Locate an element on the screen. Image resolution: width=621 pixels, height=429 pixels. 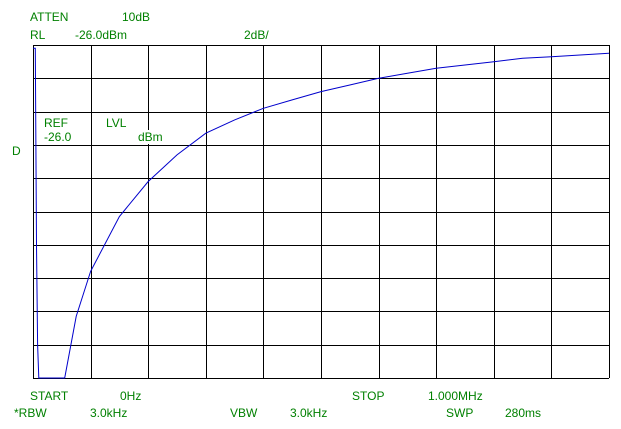
scale-per-div: 2dB/ is located at coordinates (256, 35).